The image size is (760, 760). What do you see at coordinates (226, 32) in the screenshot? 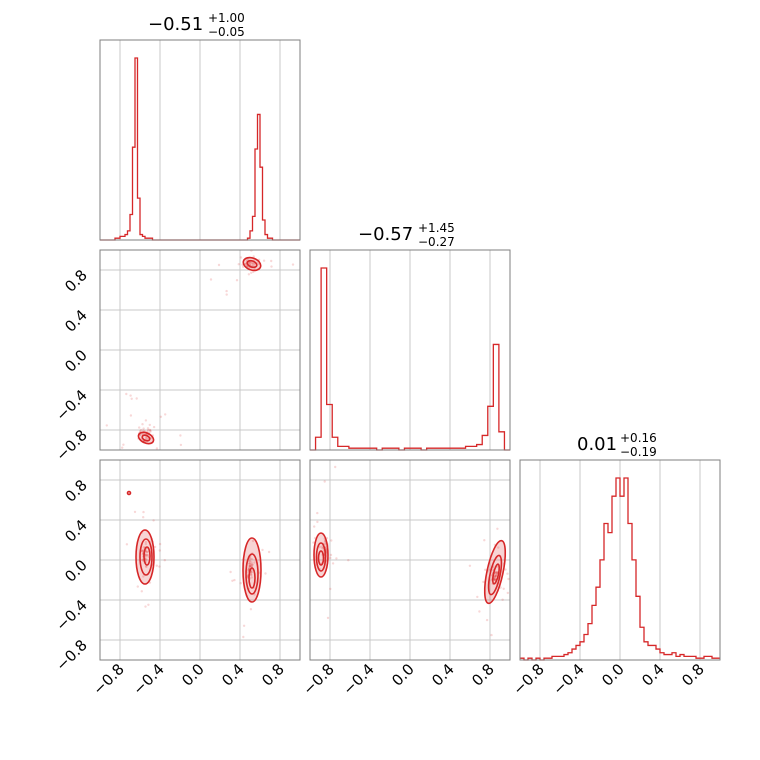
I see `title-param-0-minus: −0.05` at bounding box center [226, 32].